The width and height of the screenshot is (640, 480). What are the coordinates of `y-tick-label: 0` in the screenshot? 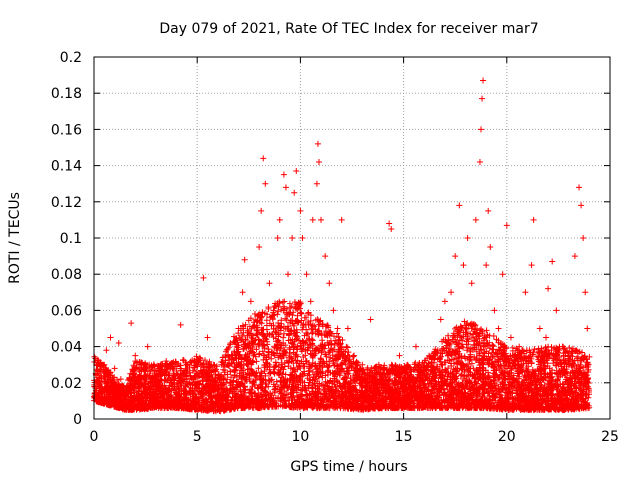 It's located at (77, 420).